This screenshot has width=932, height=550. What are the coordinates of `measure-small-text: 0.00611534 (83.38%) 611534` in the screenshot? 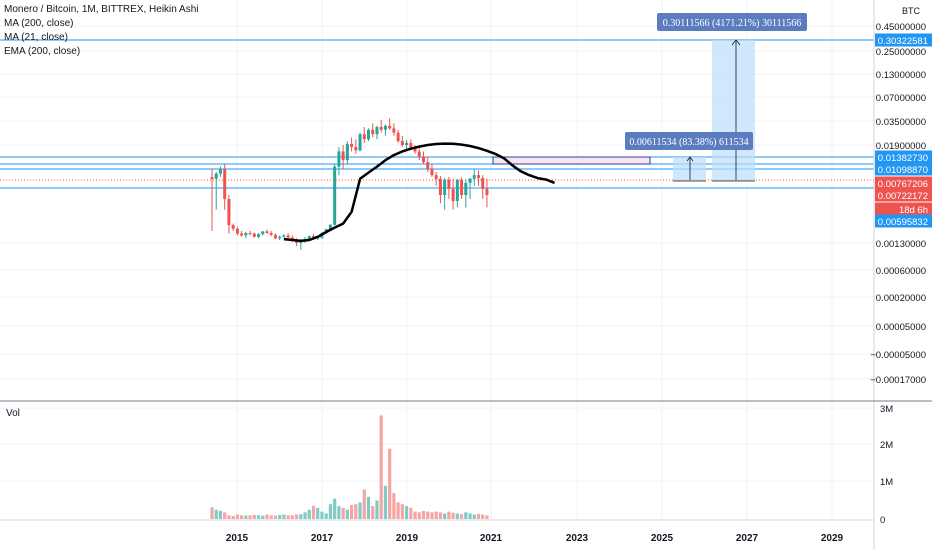 It's located at (688, 142).